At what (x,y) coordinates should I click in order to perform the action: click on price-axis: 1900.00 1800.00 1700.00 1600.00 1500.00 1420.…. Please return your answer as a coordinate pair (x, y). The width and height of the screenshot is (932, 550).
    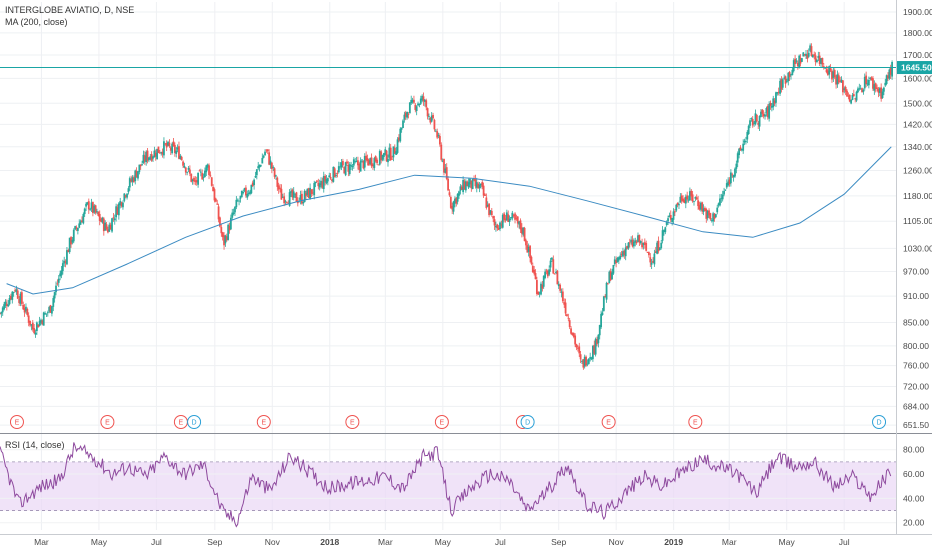
    Looking at the image, I should click on (917, 218).